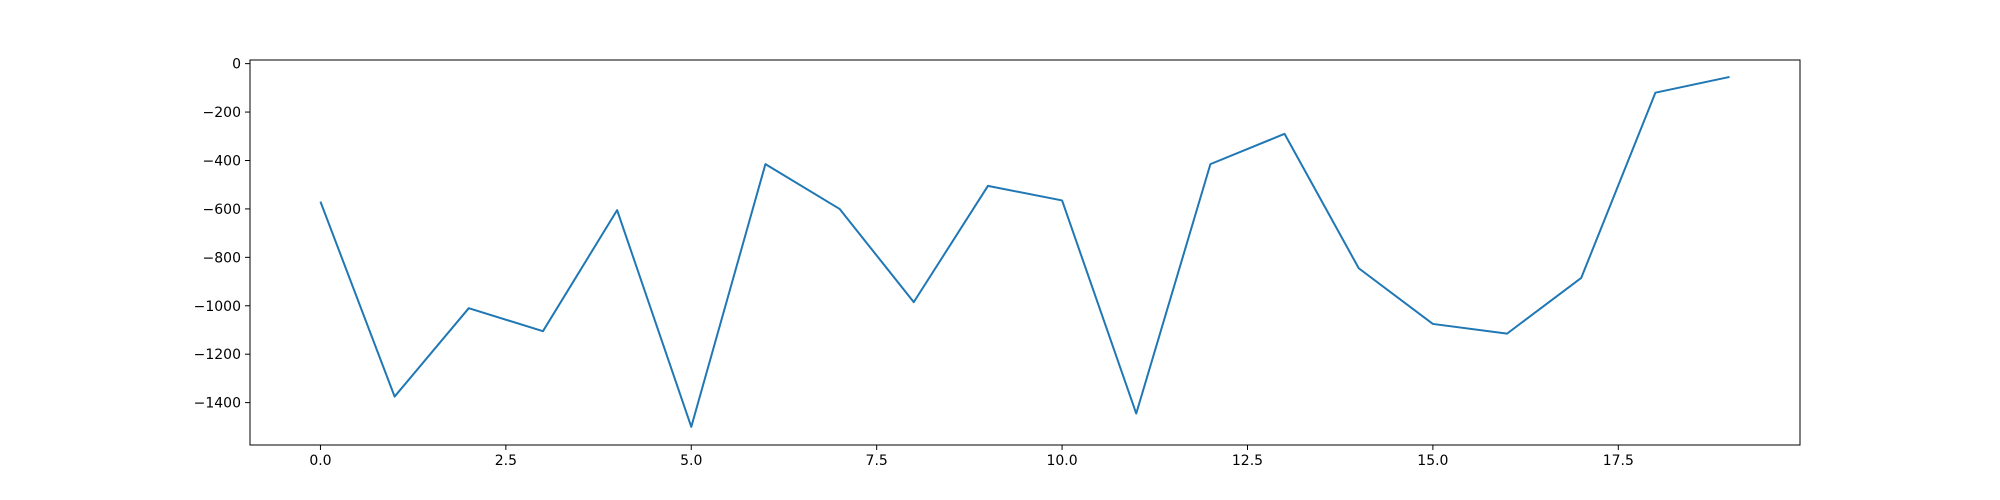 This screenshot has width=2000, height=500. Describe the element at coordinates (320, 461) in the screenshot. I see `x-tick-label: 0.0` at that location.